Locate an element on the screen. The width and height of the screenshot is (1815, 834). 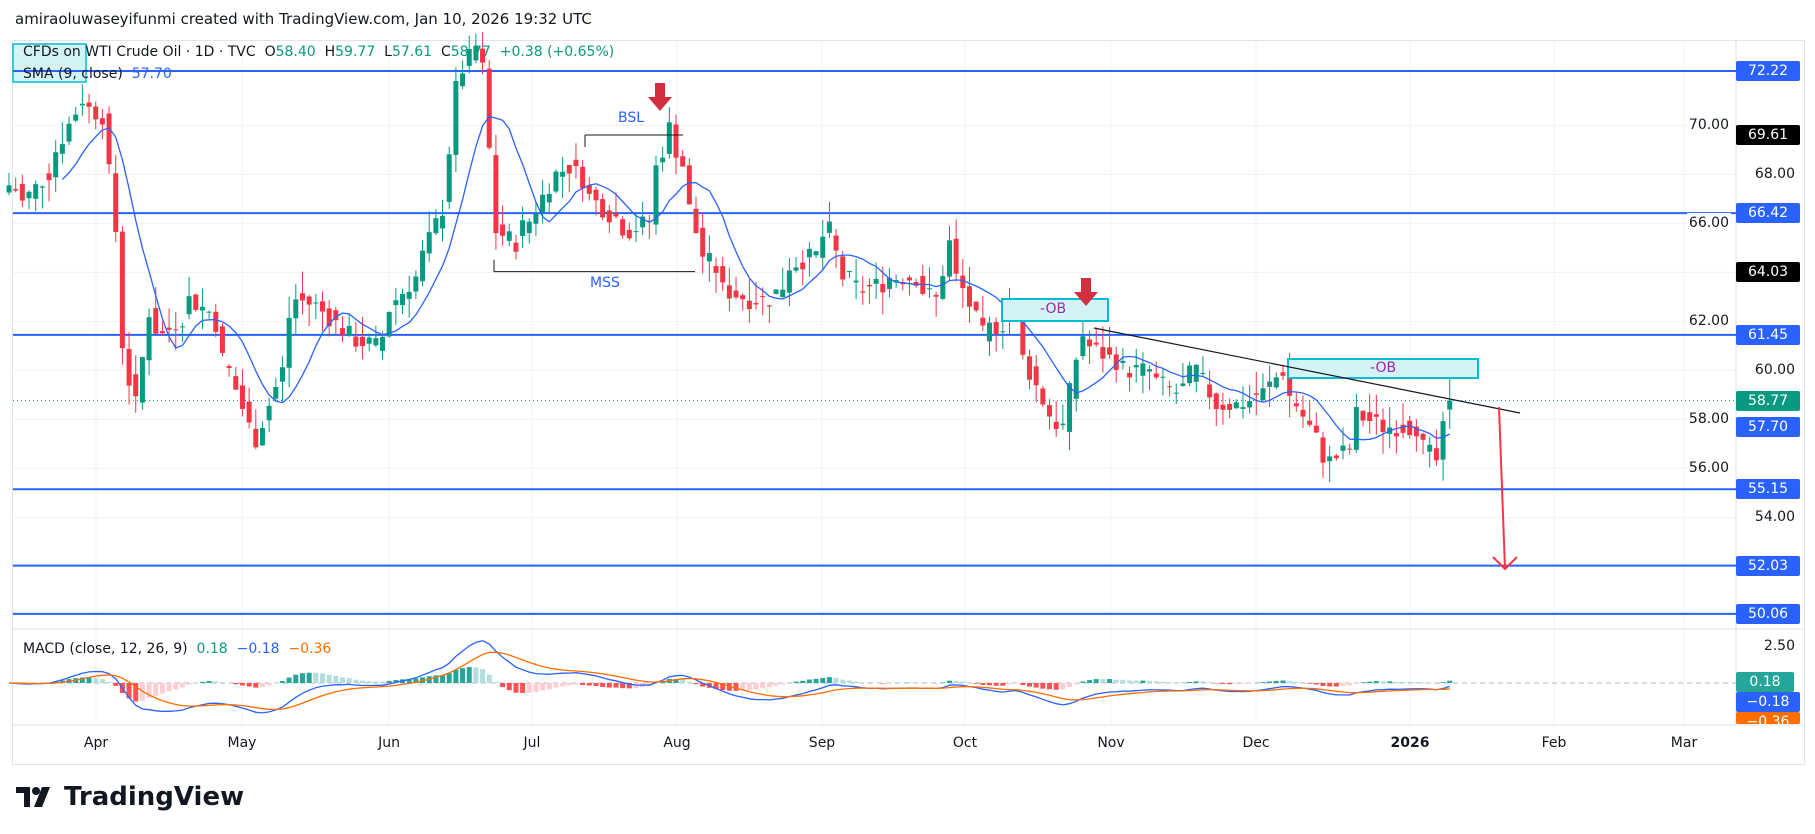
price-axis-tick: 70.00 is located at coordinates (1708, 125).